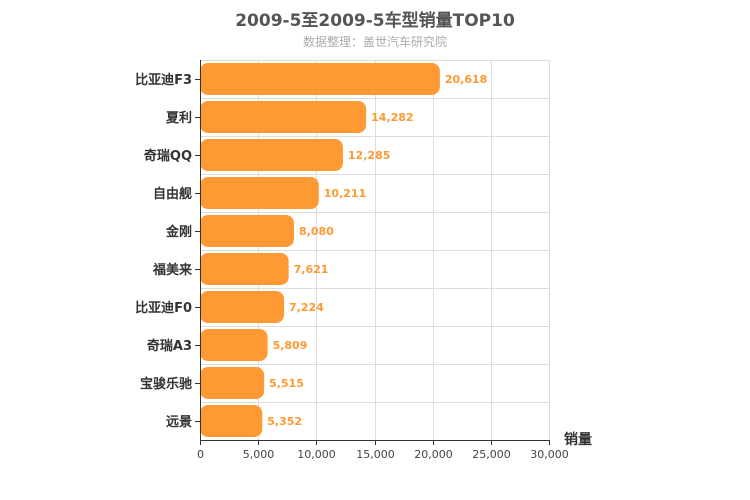 The height and width of the screenshot is (500, 750). Describe the element at coordinates (375, 454) in the screenshot. I see `x-tick-label: 15,000` at that location.